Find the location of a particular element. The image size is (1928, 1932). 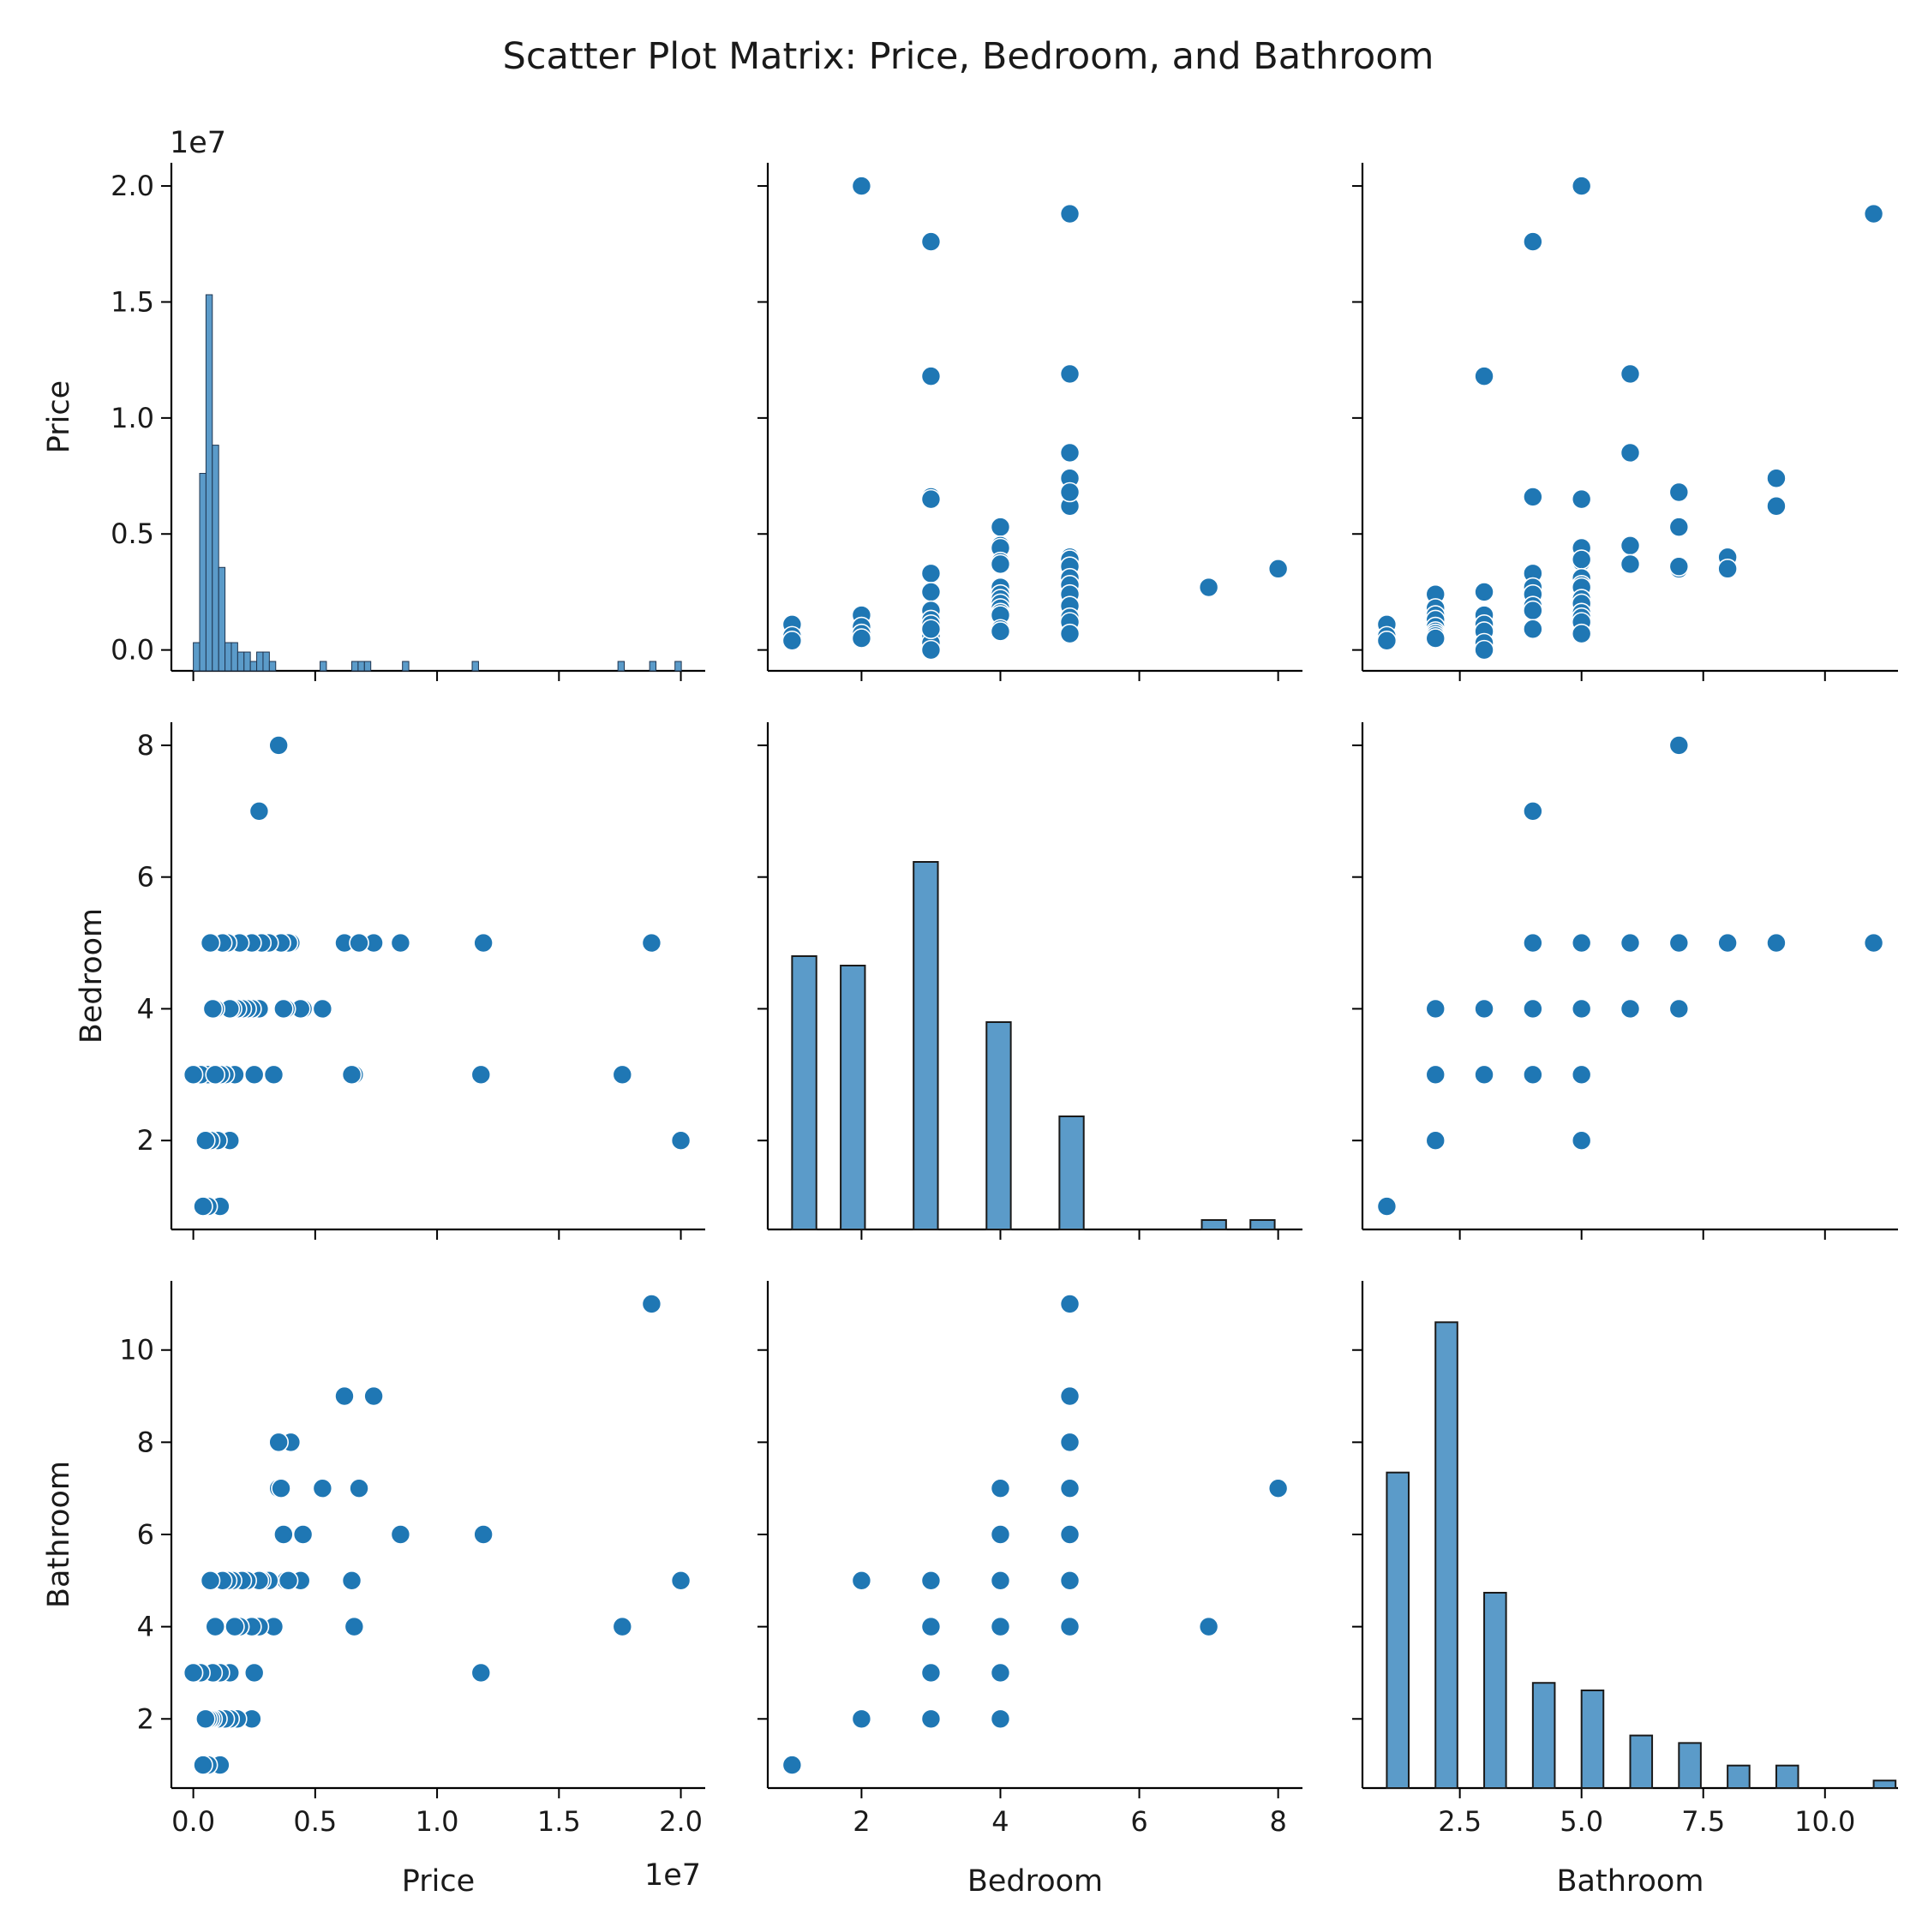

y-tick-label: 0.5 is located at coordinates (132, 533).